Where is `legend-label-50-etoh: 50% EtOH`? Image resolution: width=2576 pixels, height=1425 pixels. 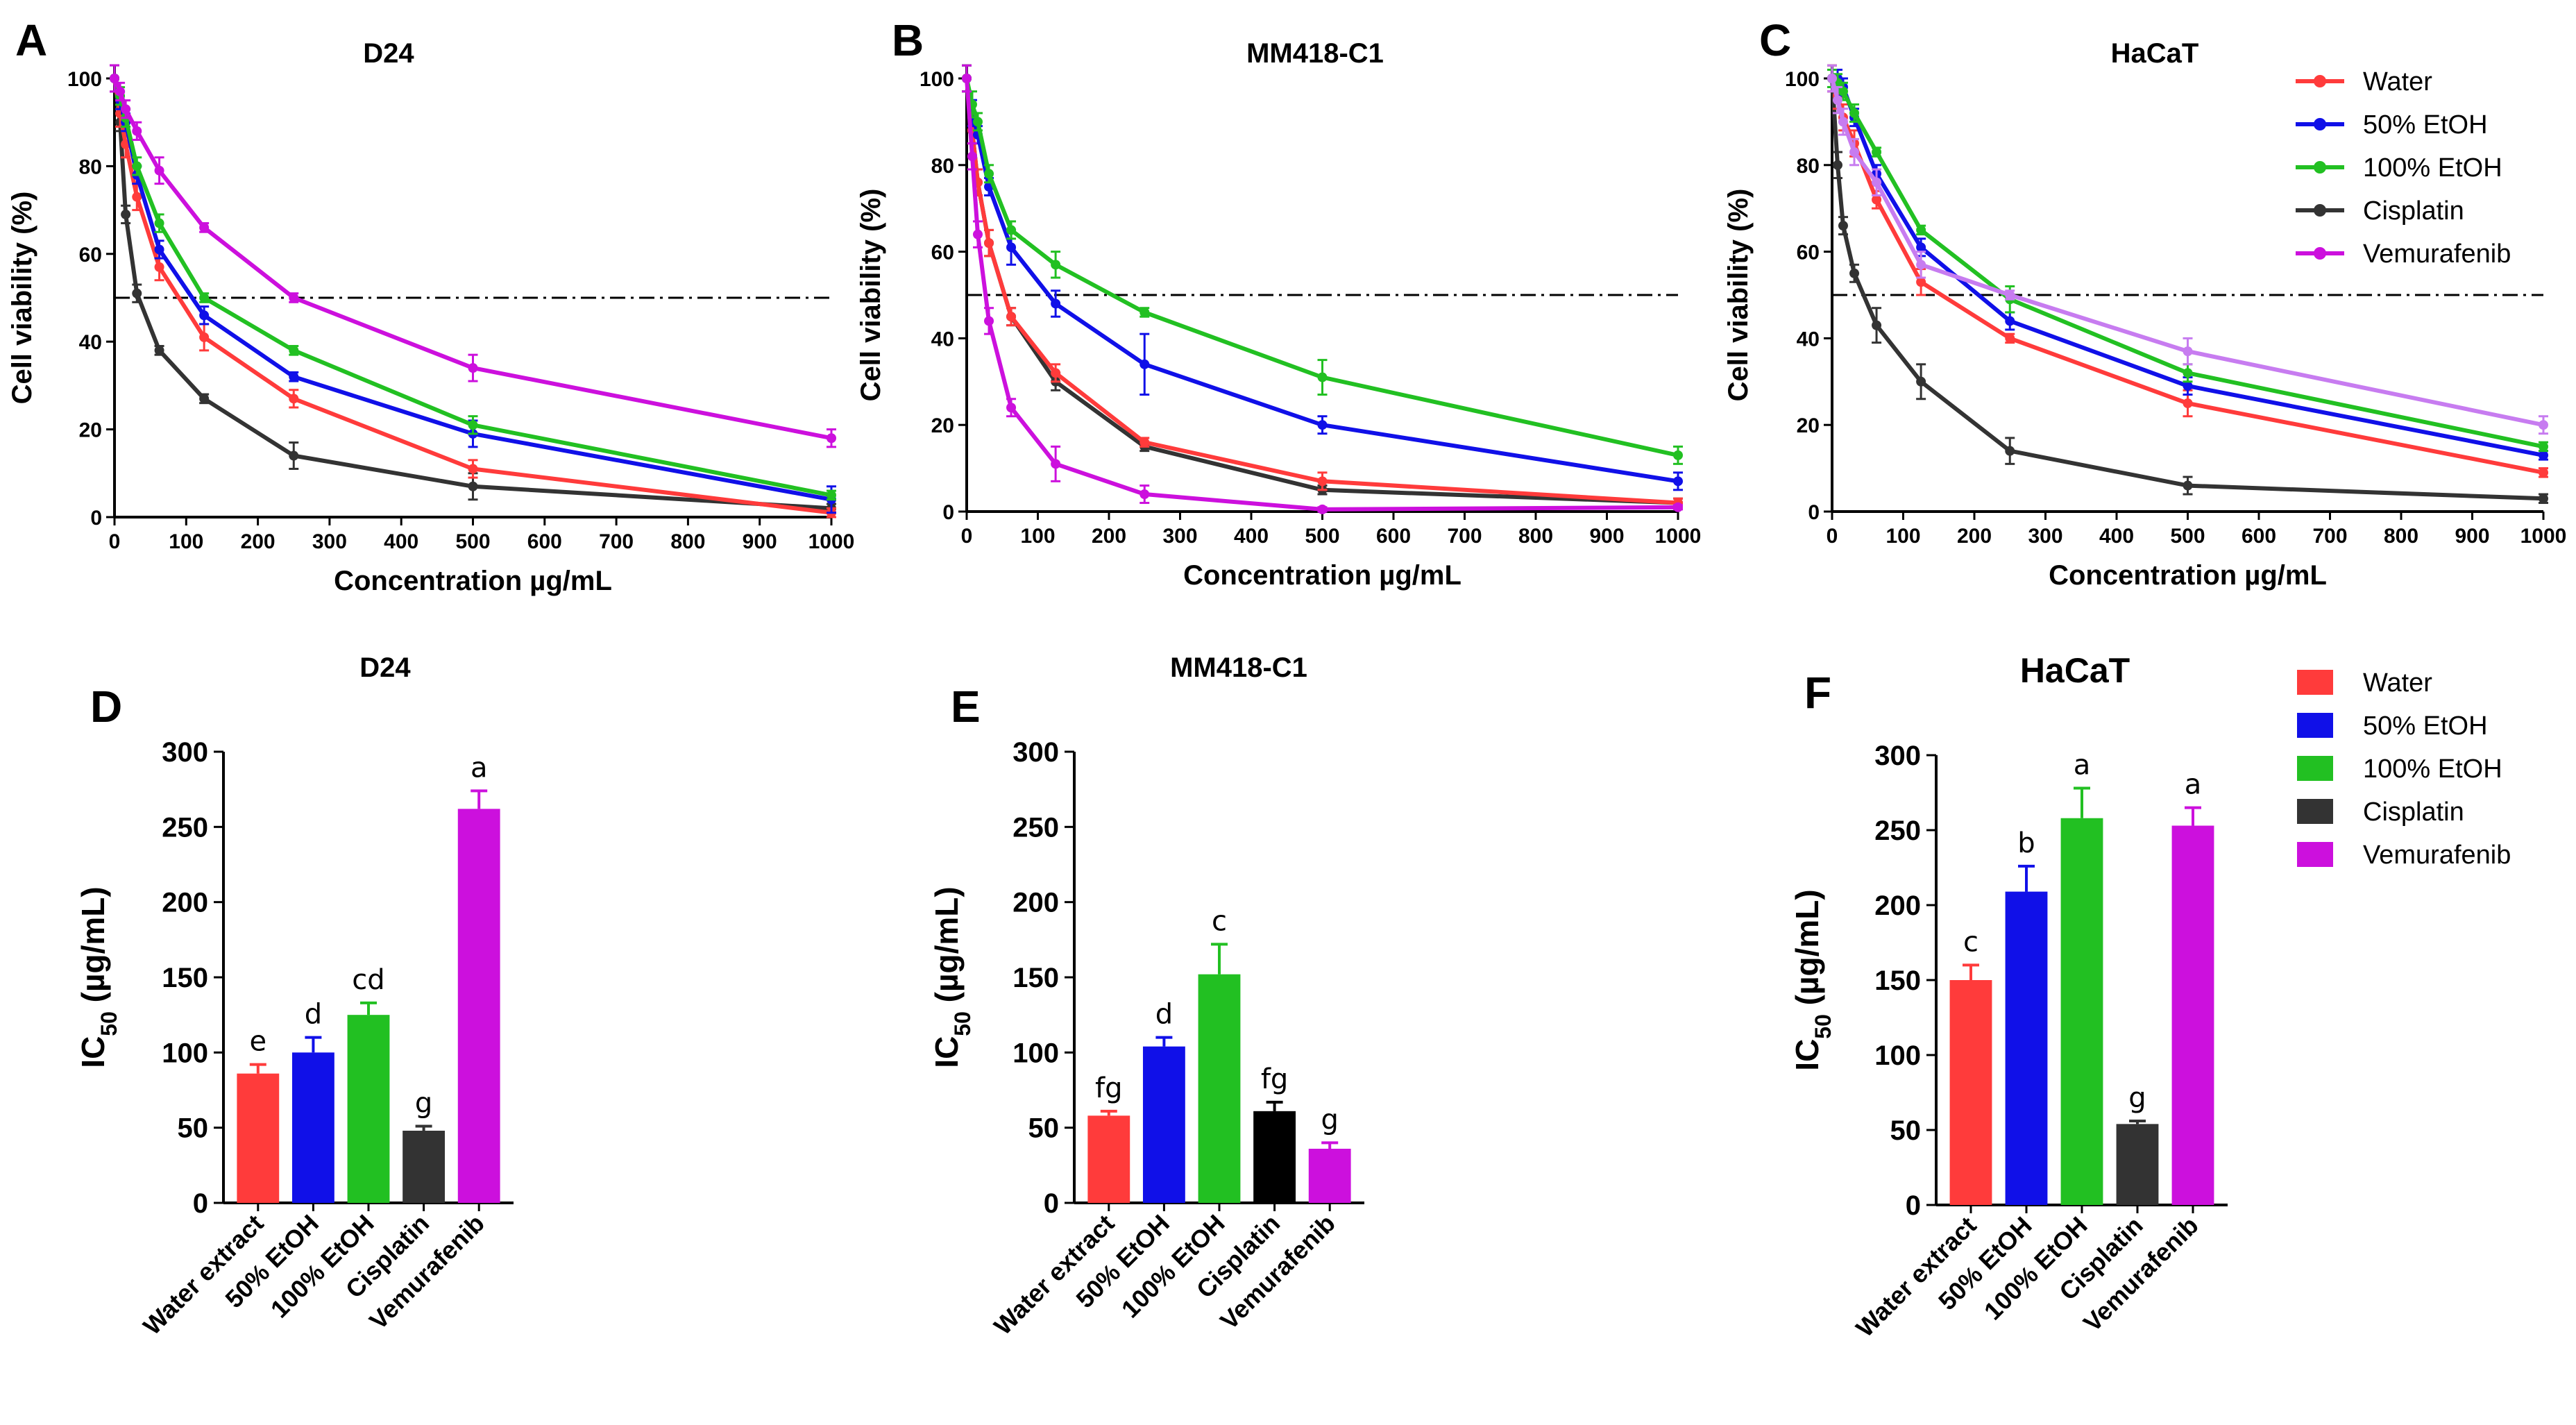 legend-label-50-etoh: 50% EtOH is located at coordinates (2426, 125).